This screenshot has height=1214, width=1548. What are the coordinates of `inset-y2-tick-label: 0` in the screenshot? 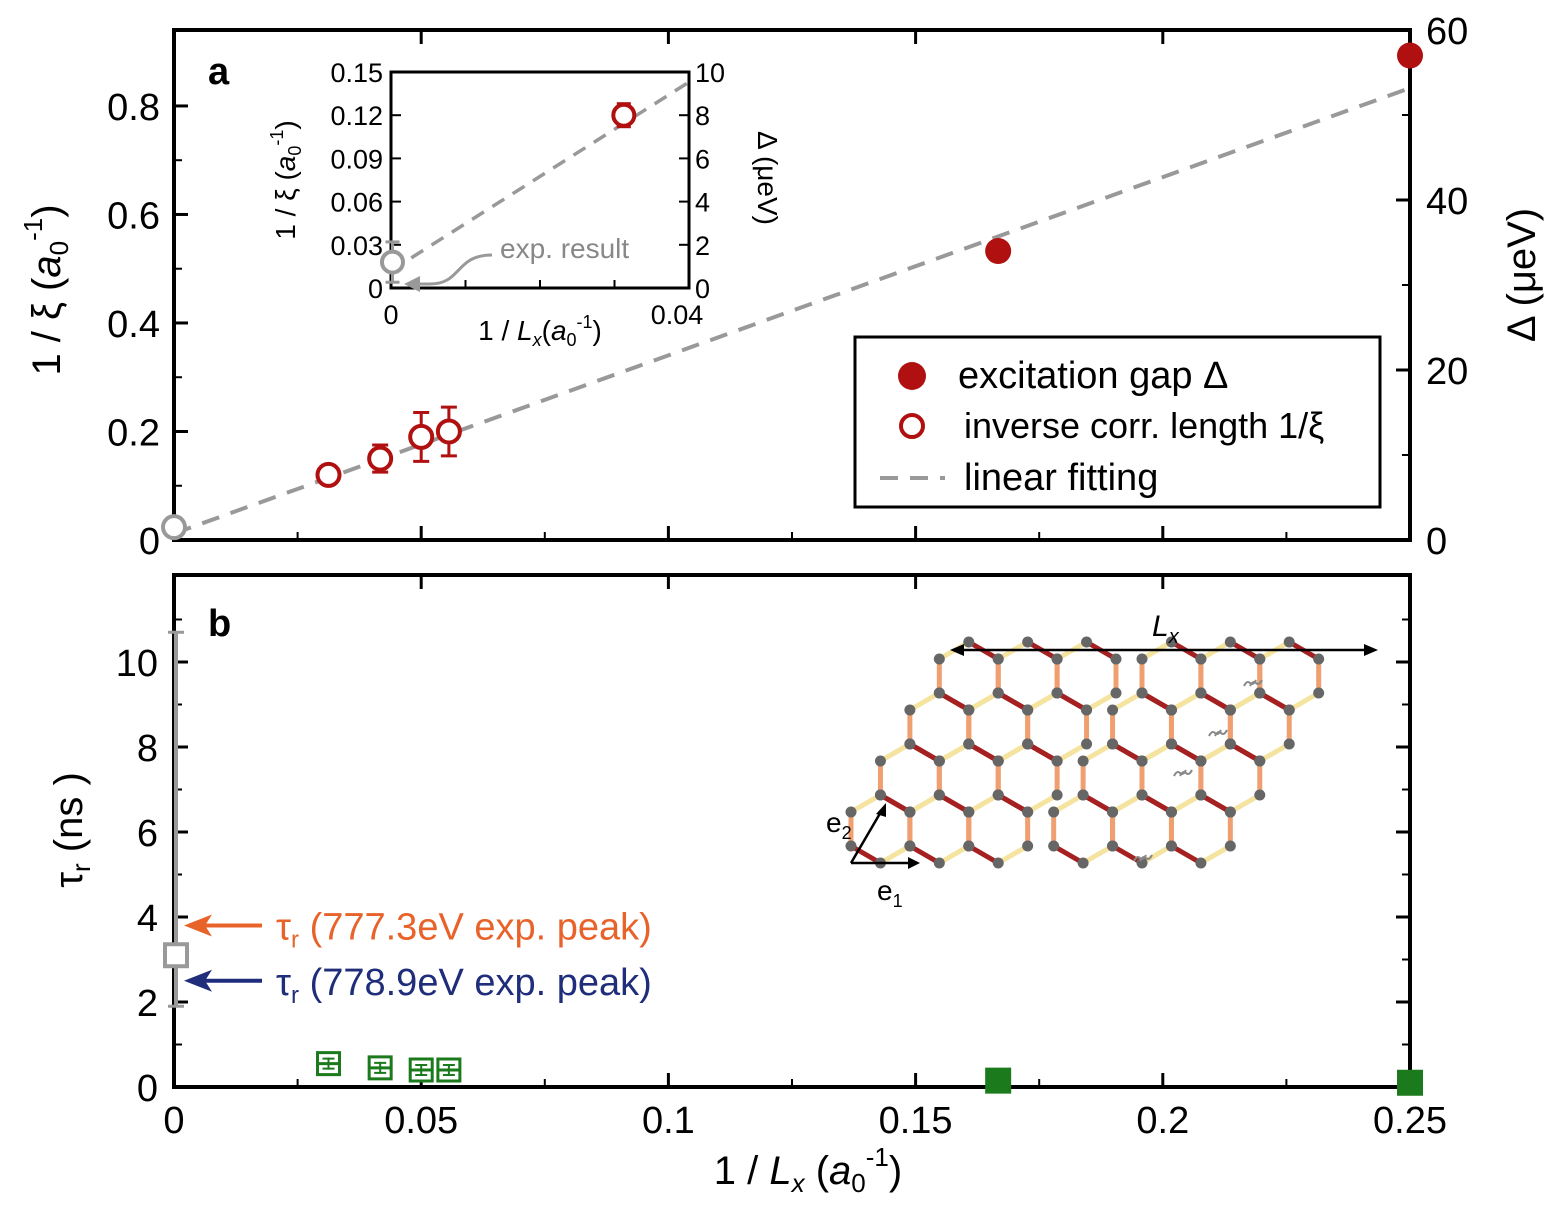 It's located at (702, 289).